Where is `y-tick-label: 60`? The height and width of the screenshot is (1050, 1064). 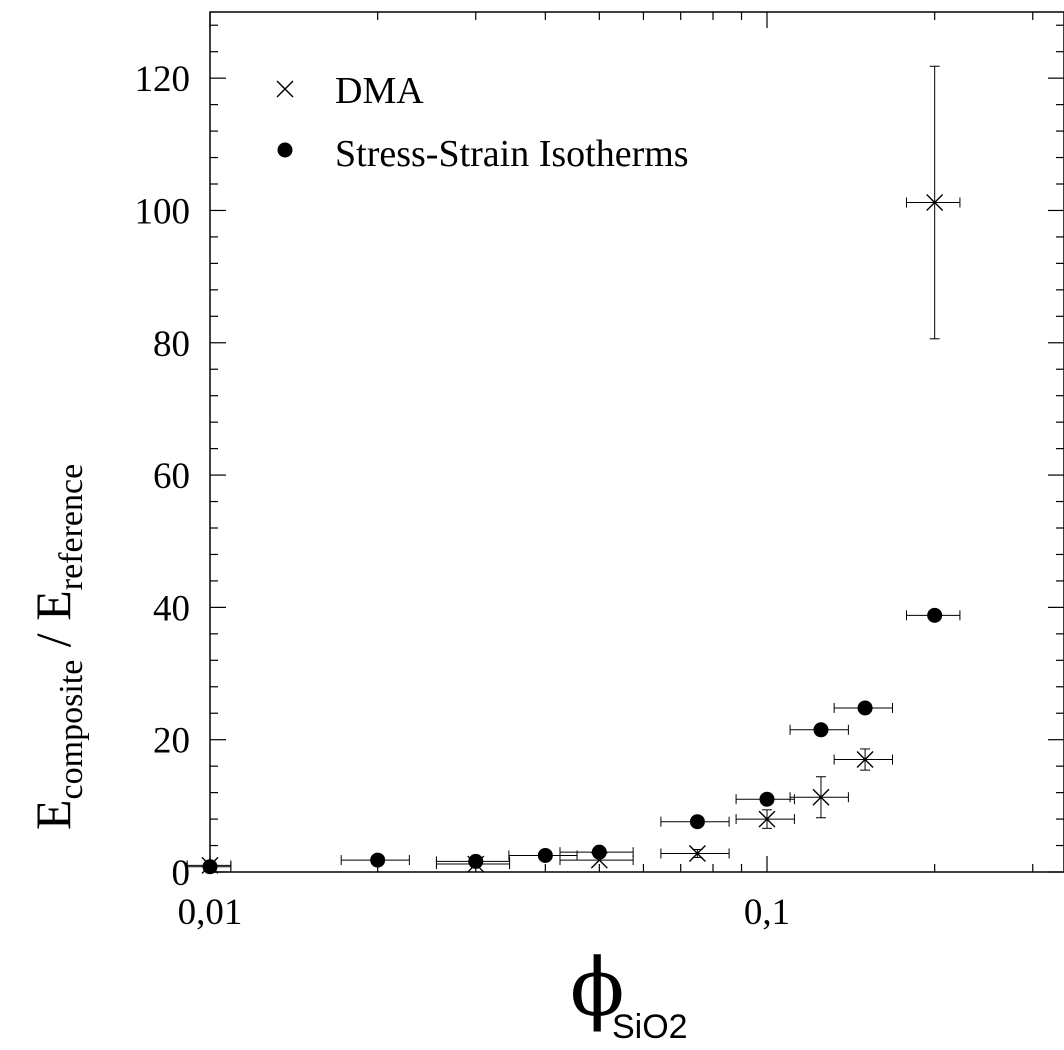
y-tick-label: 60 is located at coordinates (171, 476).